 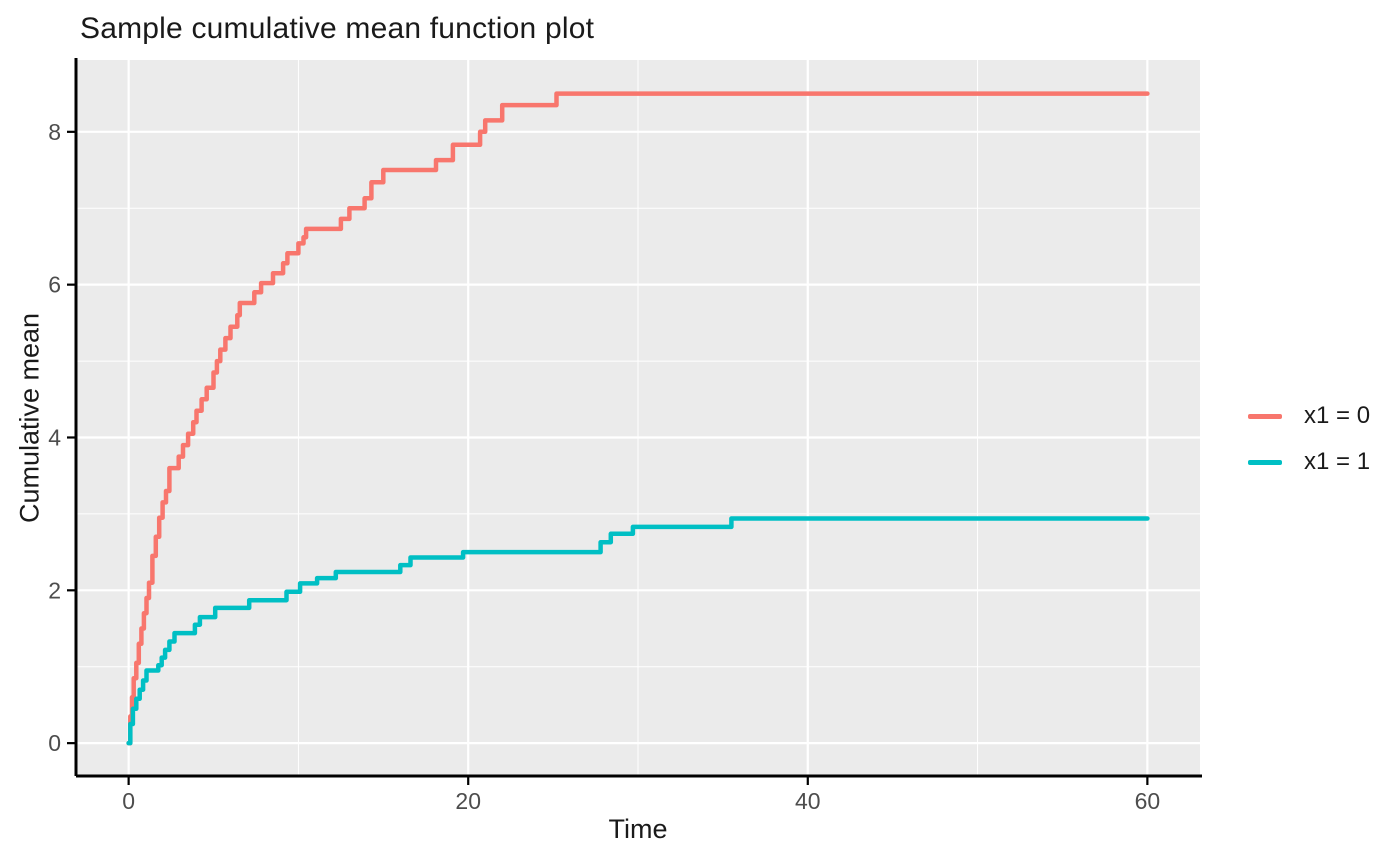 I want to click on legend-label-x1-1: x1 = 1, so click(x=1337, y=461).